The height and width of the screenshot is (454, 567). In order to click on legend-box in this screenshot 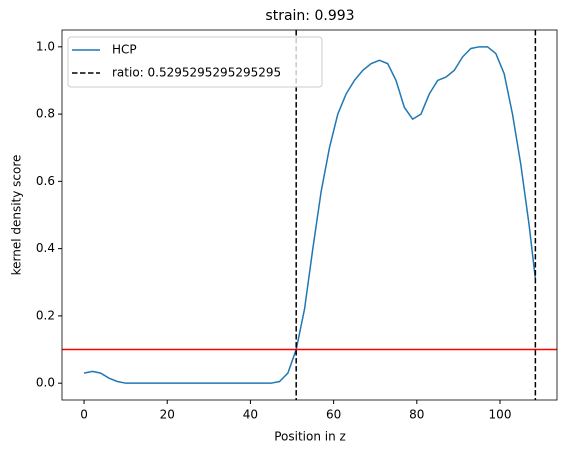, I will do `click(195, 62)`.